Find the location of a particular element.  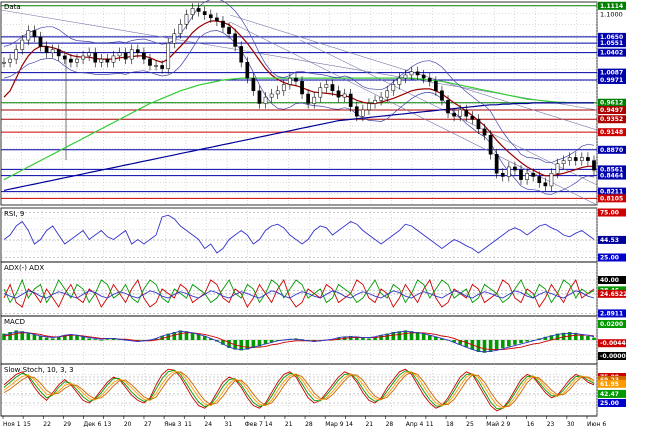

x-tick-label: 29 is located at coordinates (67, 424).